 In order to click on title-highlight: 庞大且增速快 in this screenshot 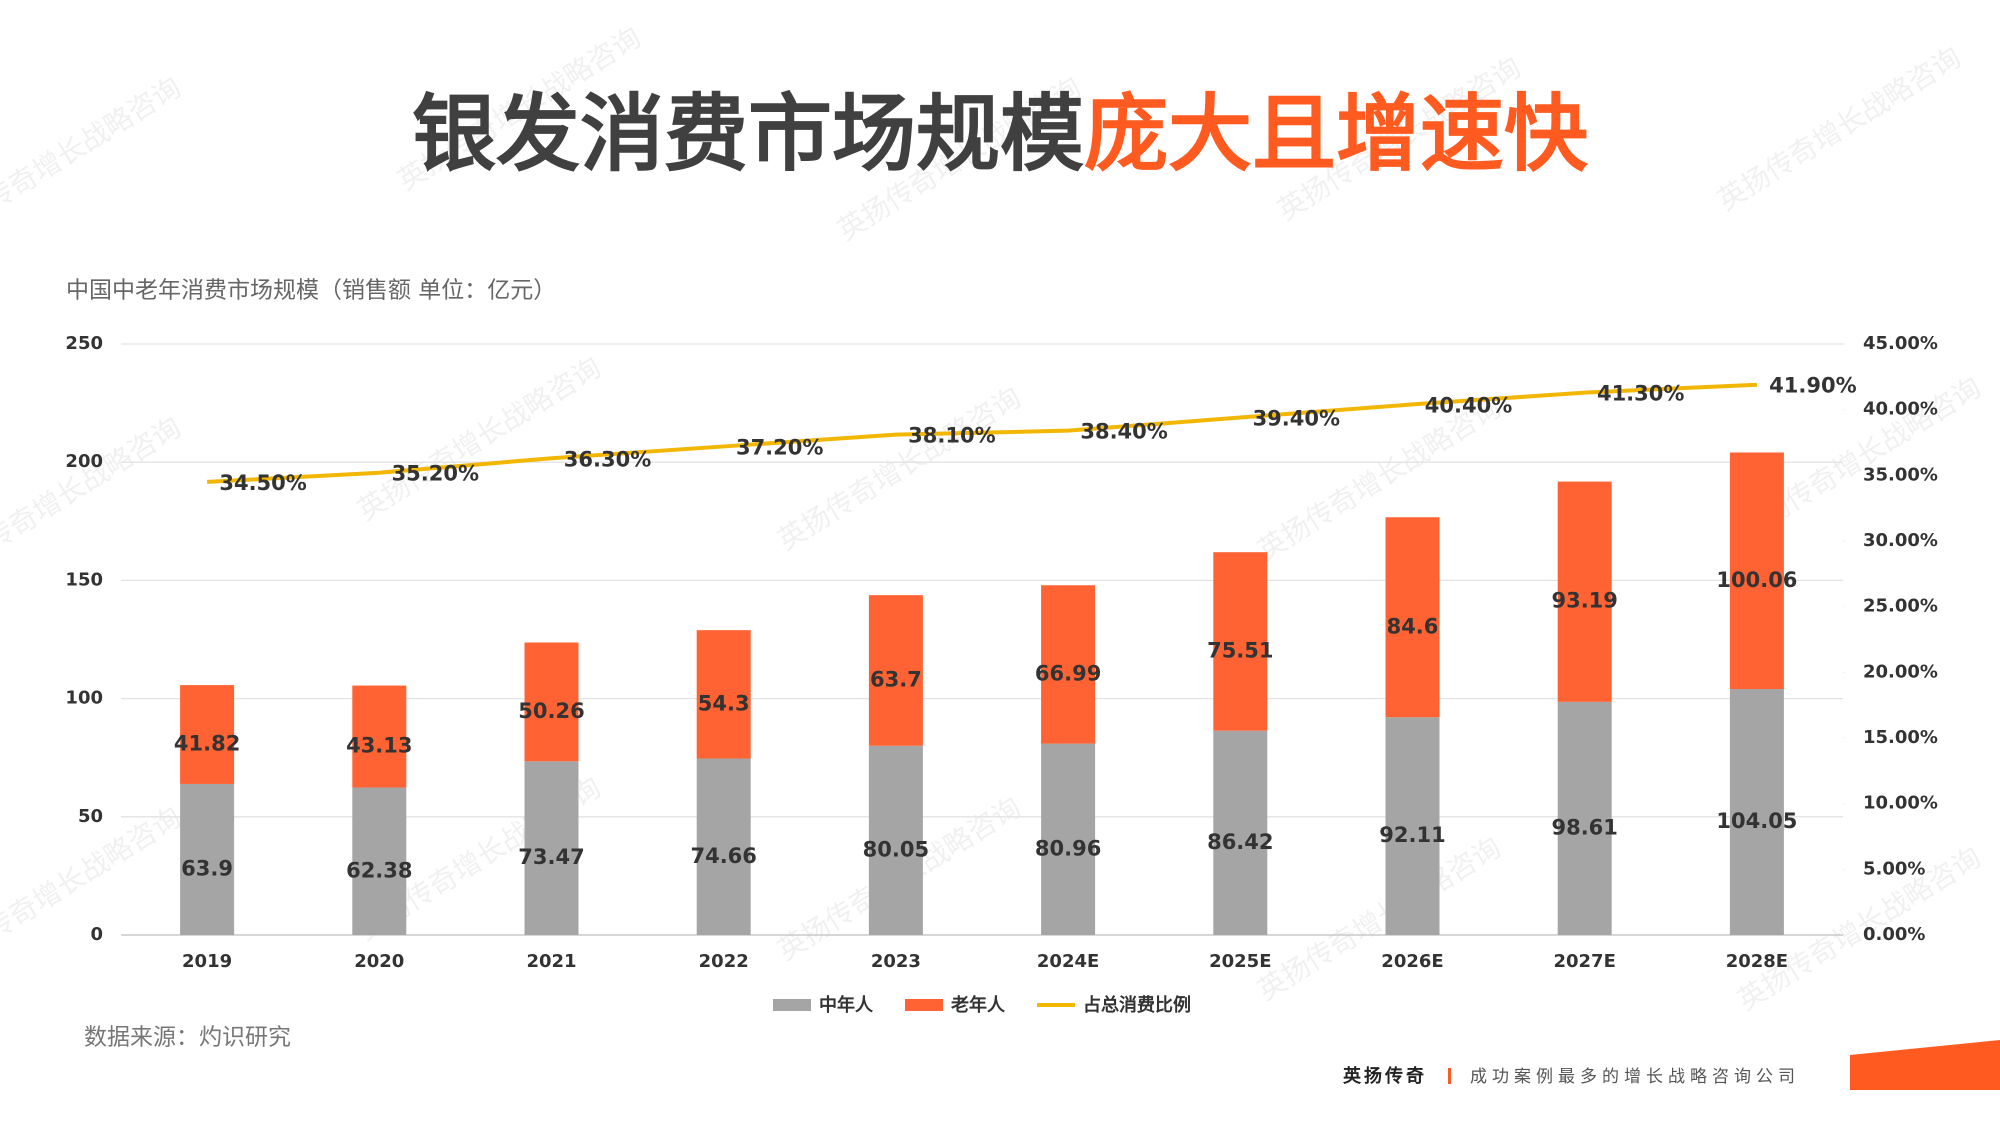, I will do `click(1336, 134)`.